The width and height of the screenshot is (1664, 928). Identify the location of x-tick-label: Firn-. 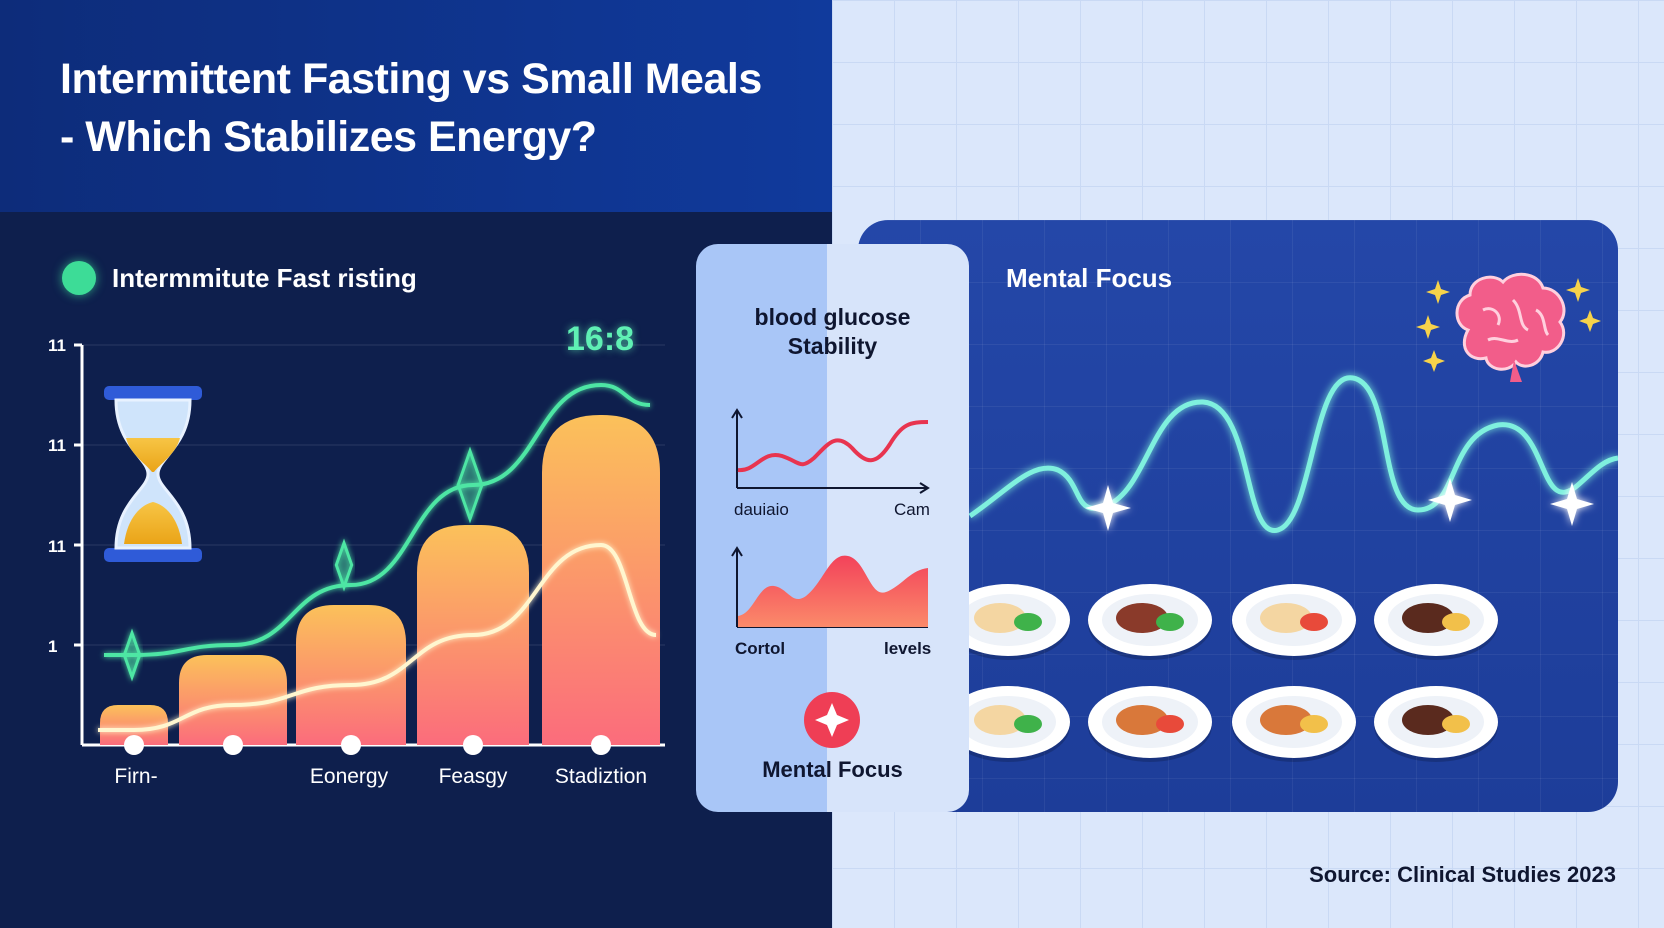
(136, 776).